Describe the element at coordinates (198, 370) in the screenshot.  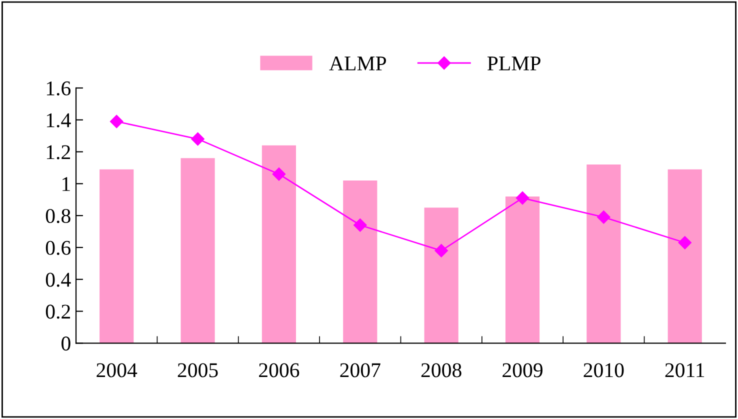
I see `x-tick-label: 2005` at that location.